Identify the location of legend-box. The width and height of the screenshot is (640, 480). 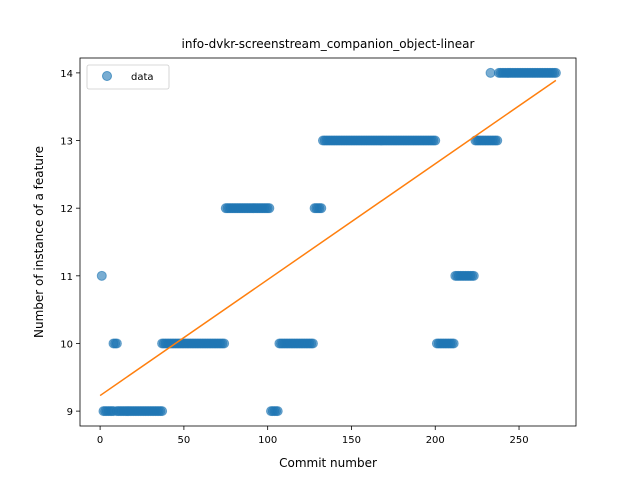
(128, 77).